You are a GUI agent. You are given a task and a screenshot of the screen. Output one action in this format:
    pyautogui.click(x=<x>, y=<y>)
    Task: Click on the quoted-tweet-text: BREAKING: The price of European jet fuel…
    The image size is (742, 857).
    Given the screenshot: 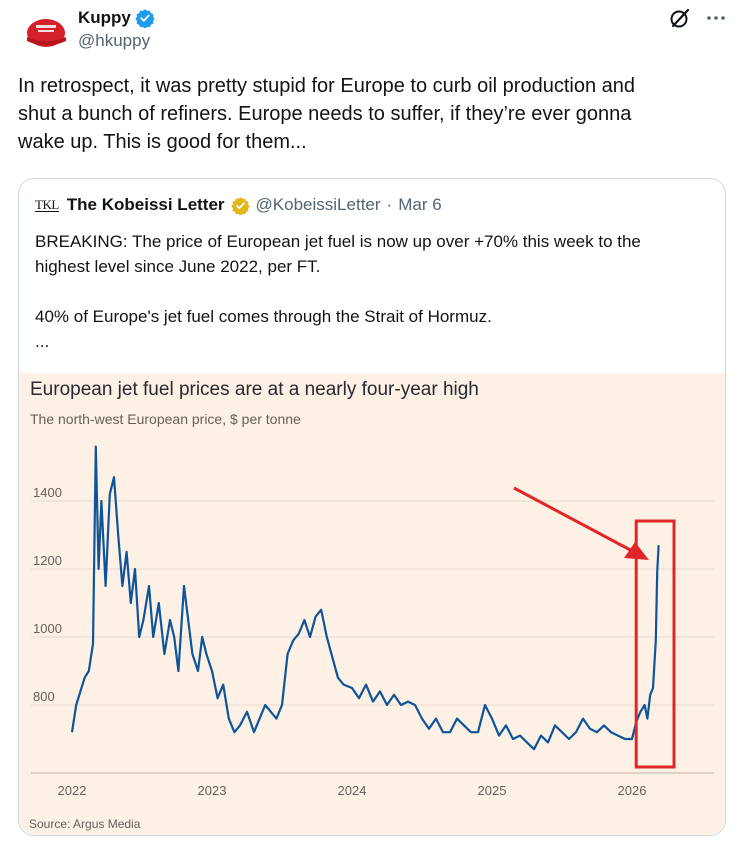 What is the action you would take?
    pyautogui.click(x=338, y=291)
    